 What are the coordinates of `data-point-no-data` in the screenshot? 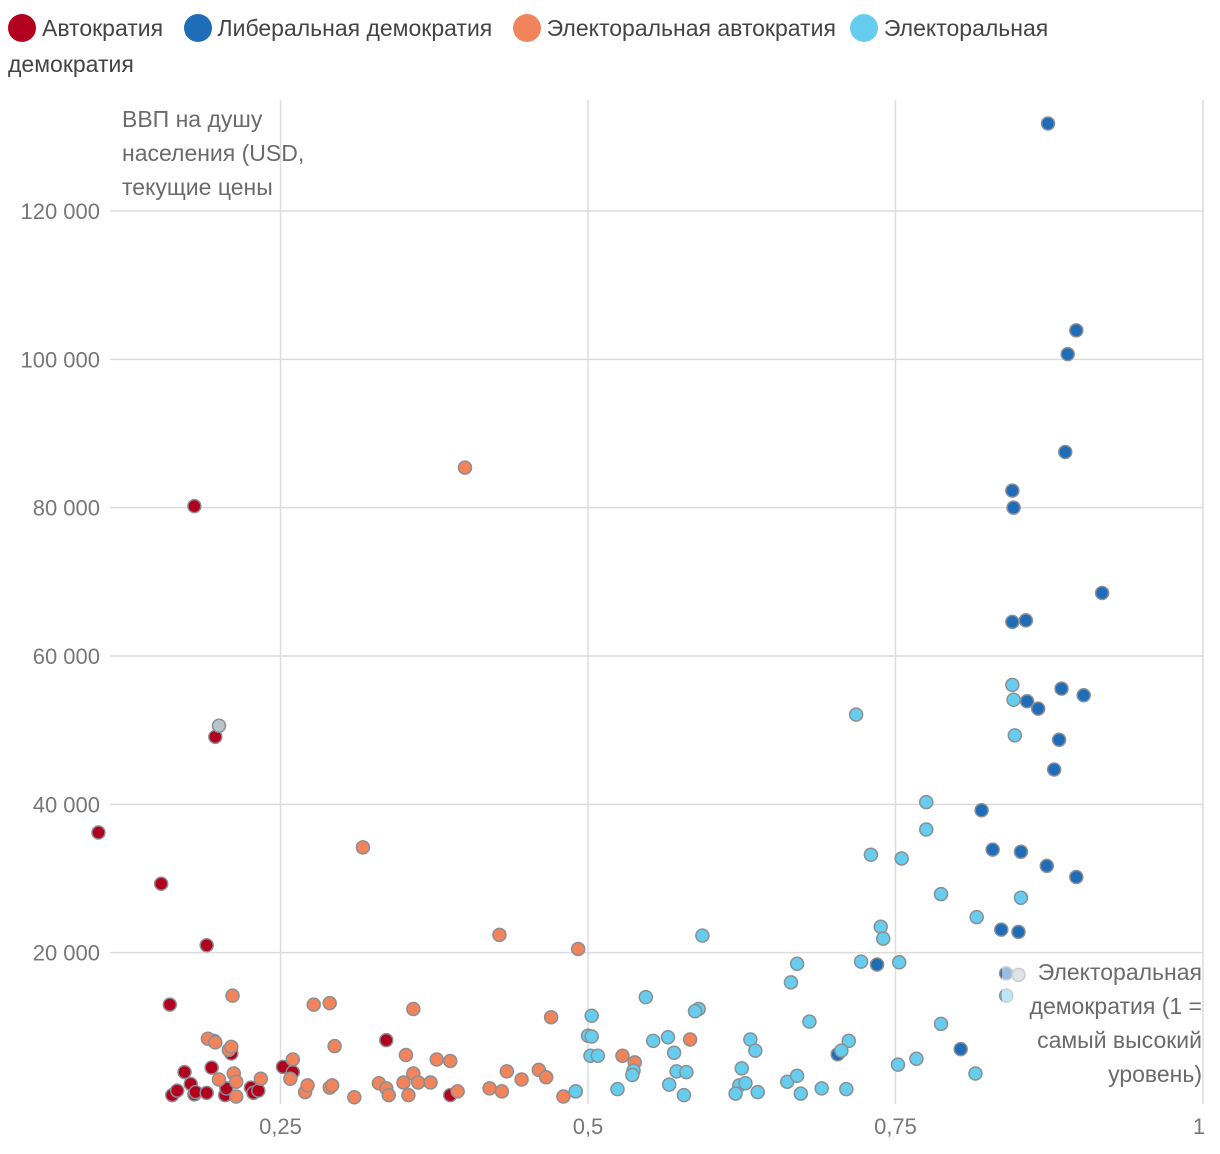 It's located at (219, 725).